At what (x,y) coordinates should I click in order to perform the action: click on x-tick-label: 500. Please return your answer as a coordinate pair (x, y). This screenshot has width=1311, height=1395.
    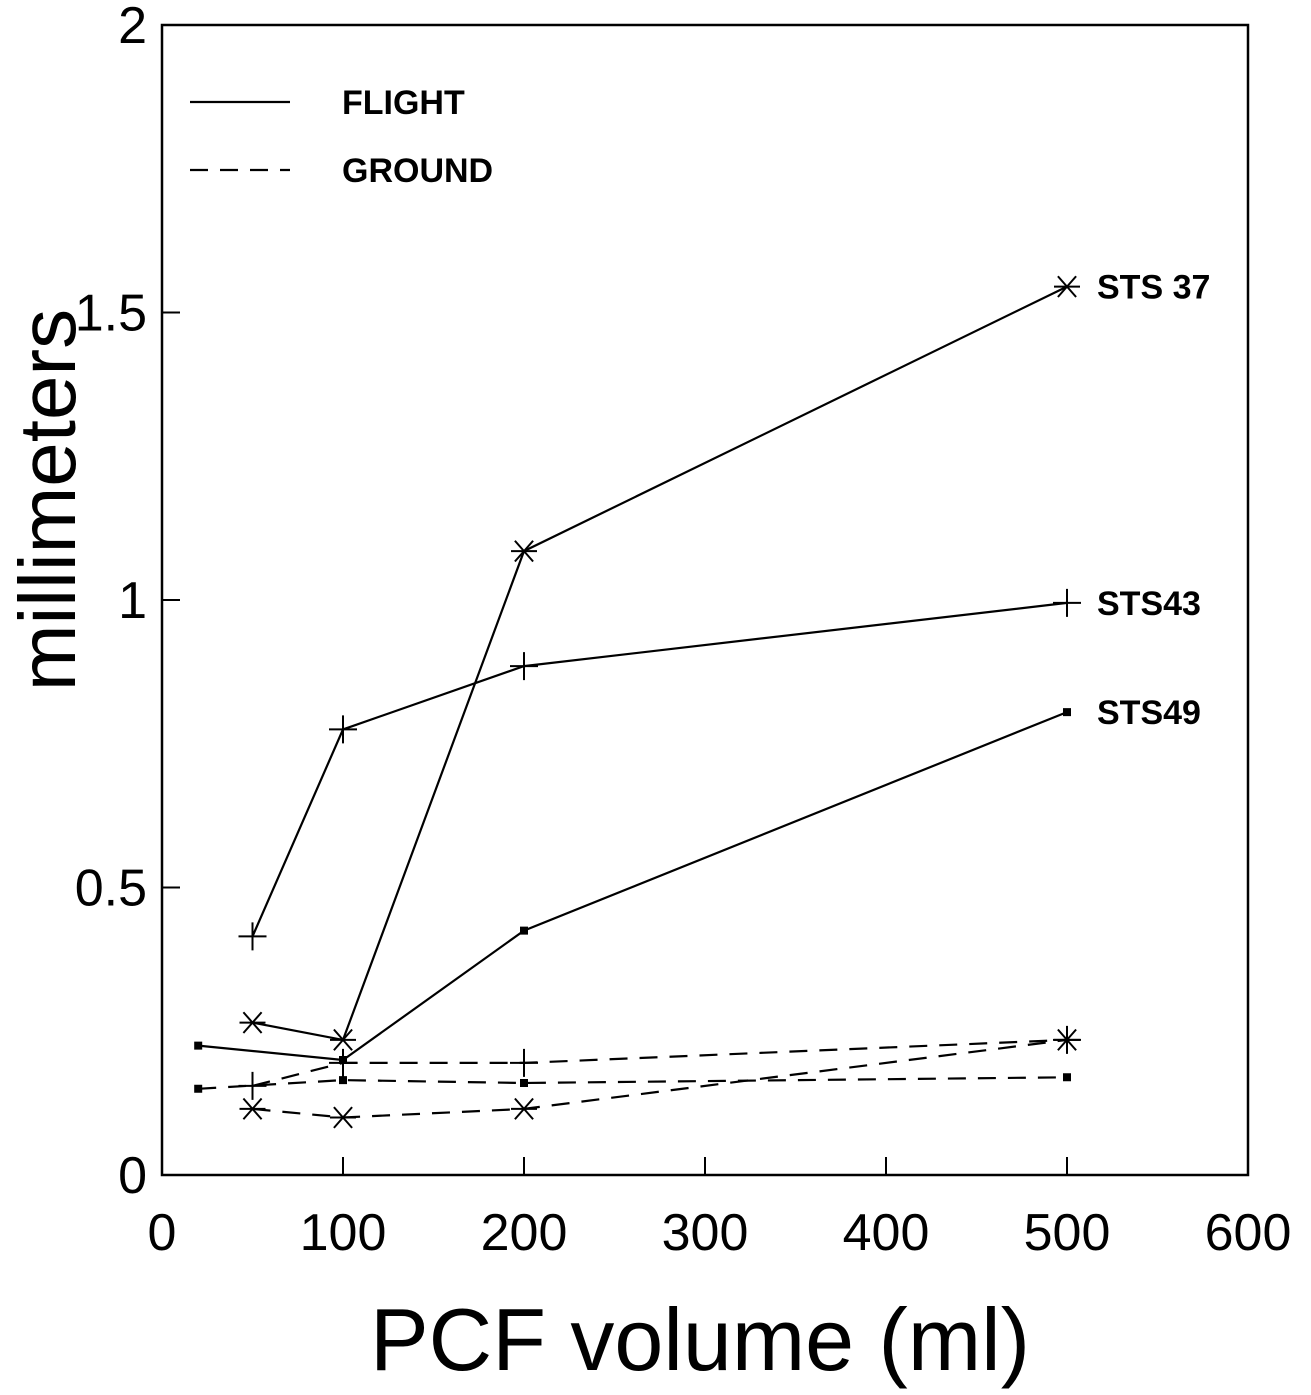
    Looking at the image, I should click on (1067, 1233).